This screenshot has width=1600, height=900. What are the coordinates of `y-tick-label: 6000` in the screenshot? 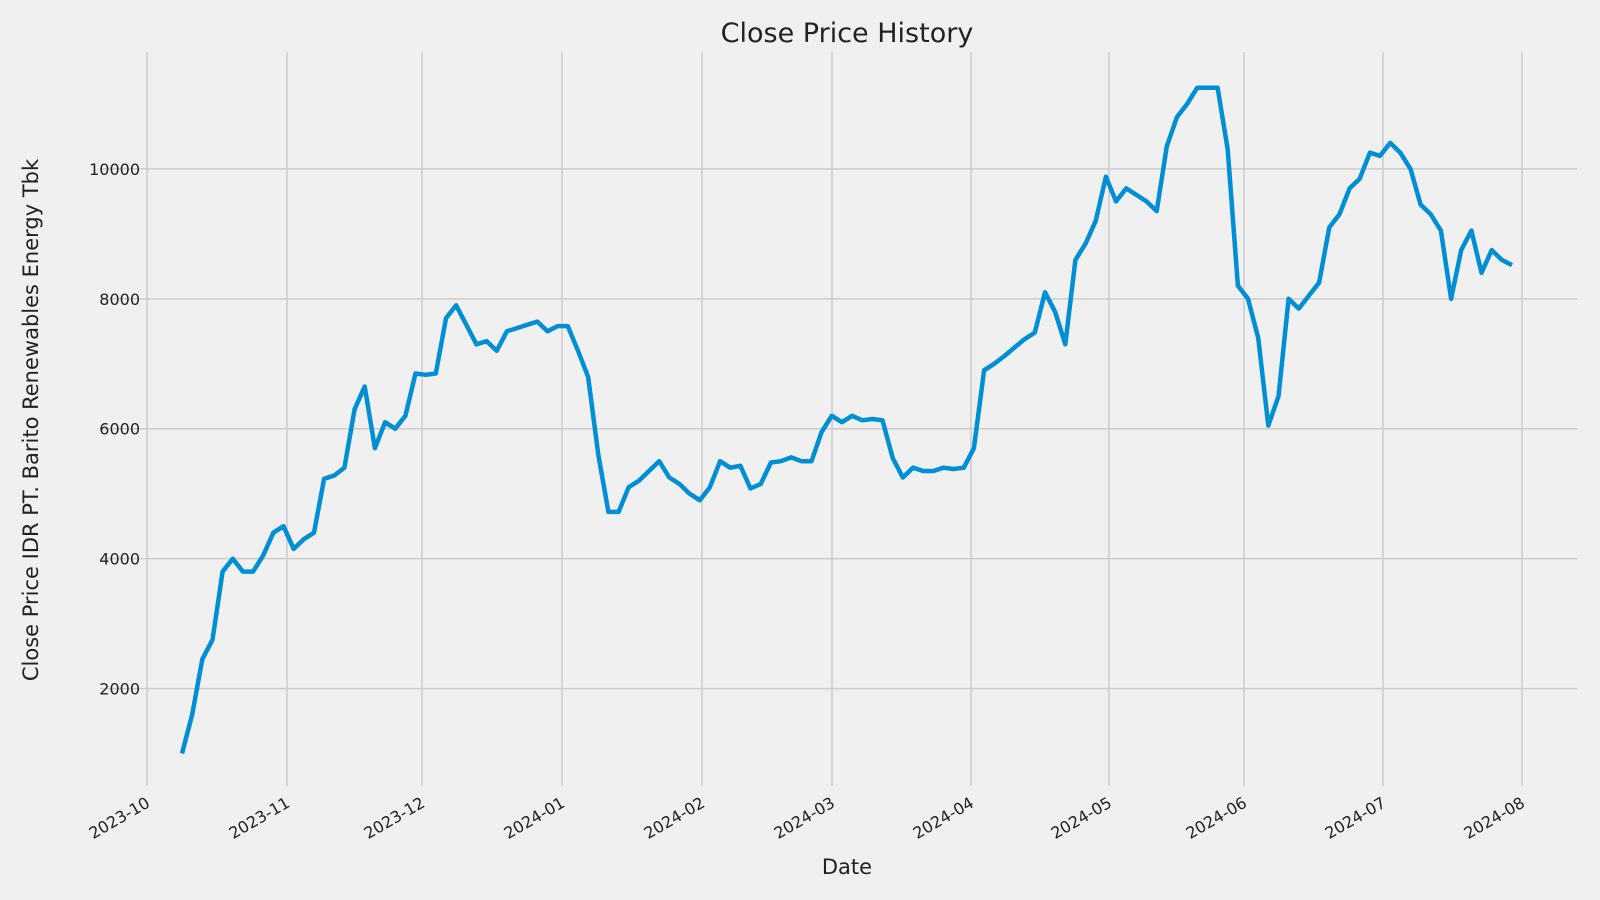 It's located at (119, 429).